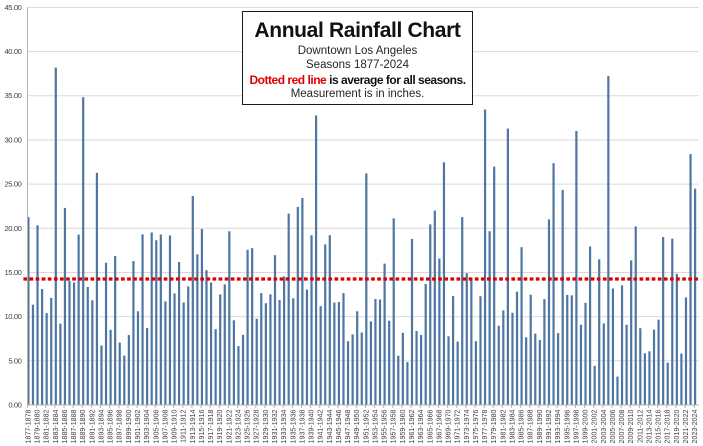  Describe the element at coordinates (14, 405) in the screenshot. I see `svg-text: 0.00` at that location.